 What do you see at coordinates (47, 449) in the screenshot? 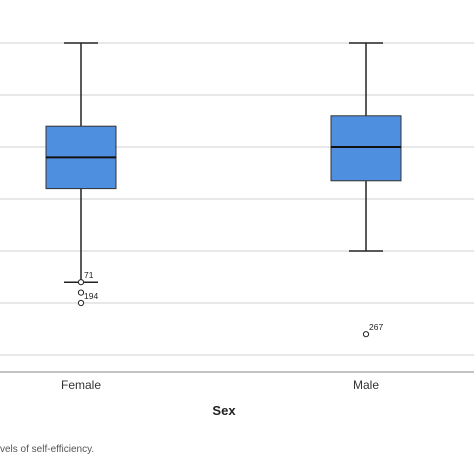
I see `figure-caption: vels of self-efficiency.` at bounding box center [47, 449].